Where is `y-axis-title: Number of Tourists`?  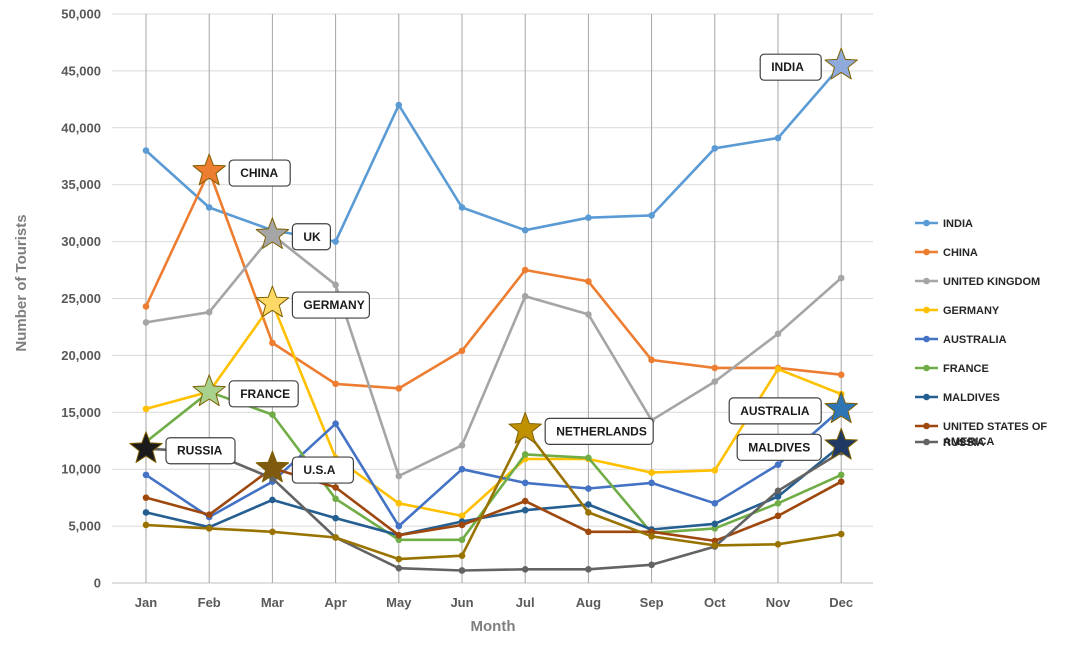 y-axis-title: Number of Tourists is located at coordinates (21, 282).